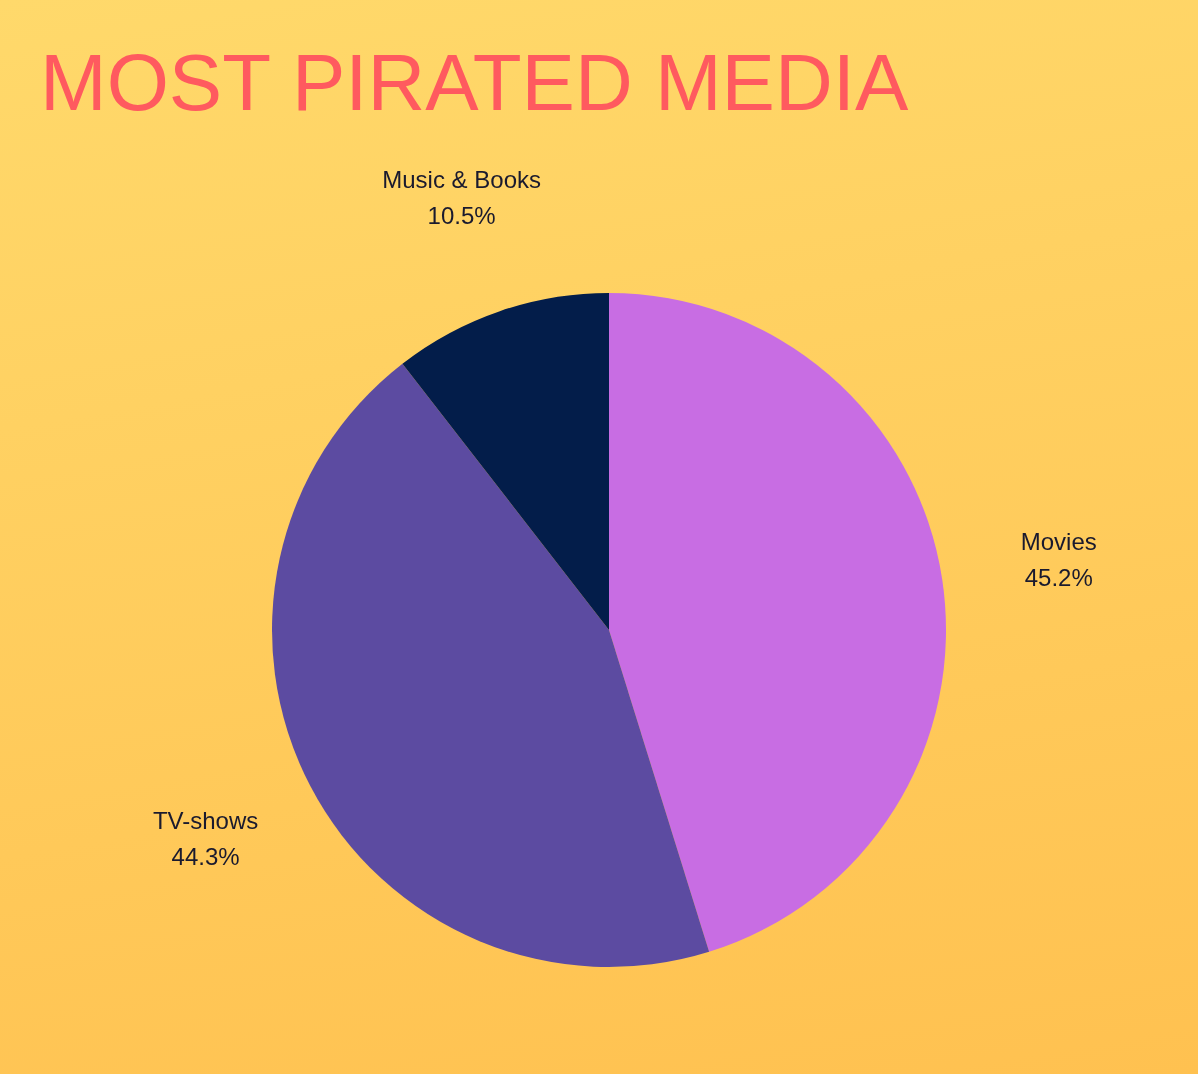 This screenshot has height=1074, width=1198. I want to click on slice-label: Movies, so click(1058, 542).